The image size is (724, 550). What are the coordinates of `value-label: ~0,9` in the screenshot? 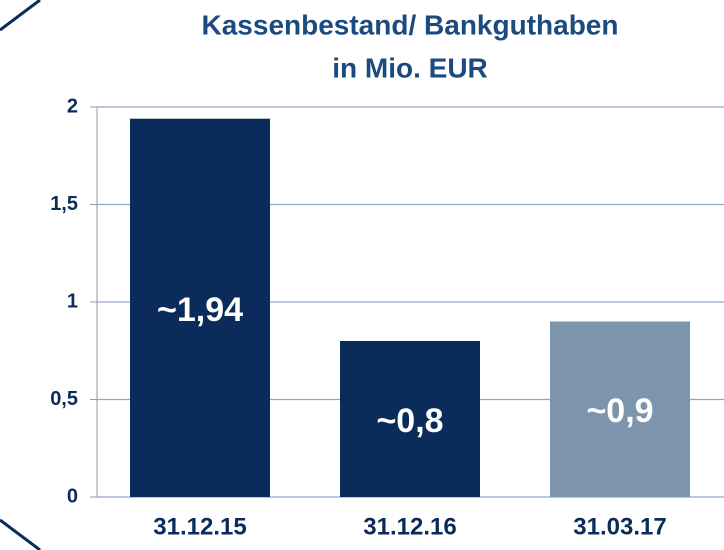 It's located at (619, 411).